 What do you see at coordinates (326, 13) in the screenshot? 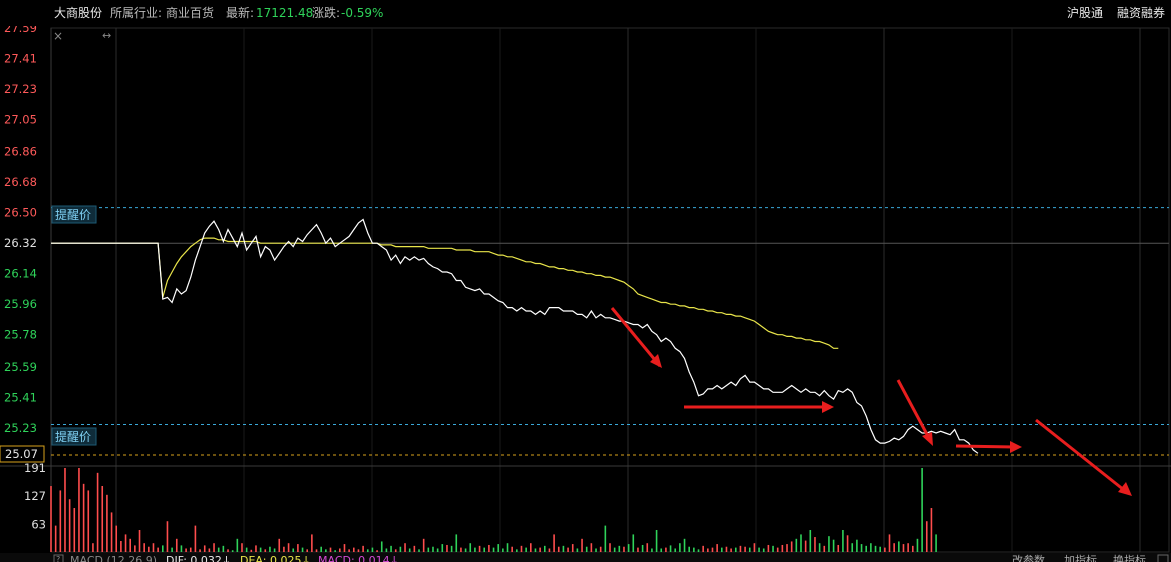
I see `change-label: 涨跌:` at bounding box center [326, 13].